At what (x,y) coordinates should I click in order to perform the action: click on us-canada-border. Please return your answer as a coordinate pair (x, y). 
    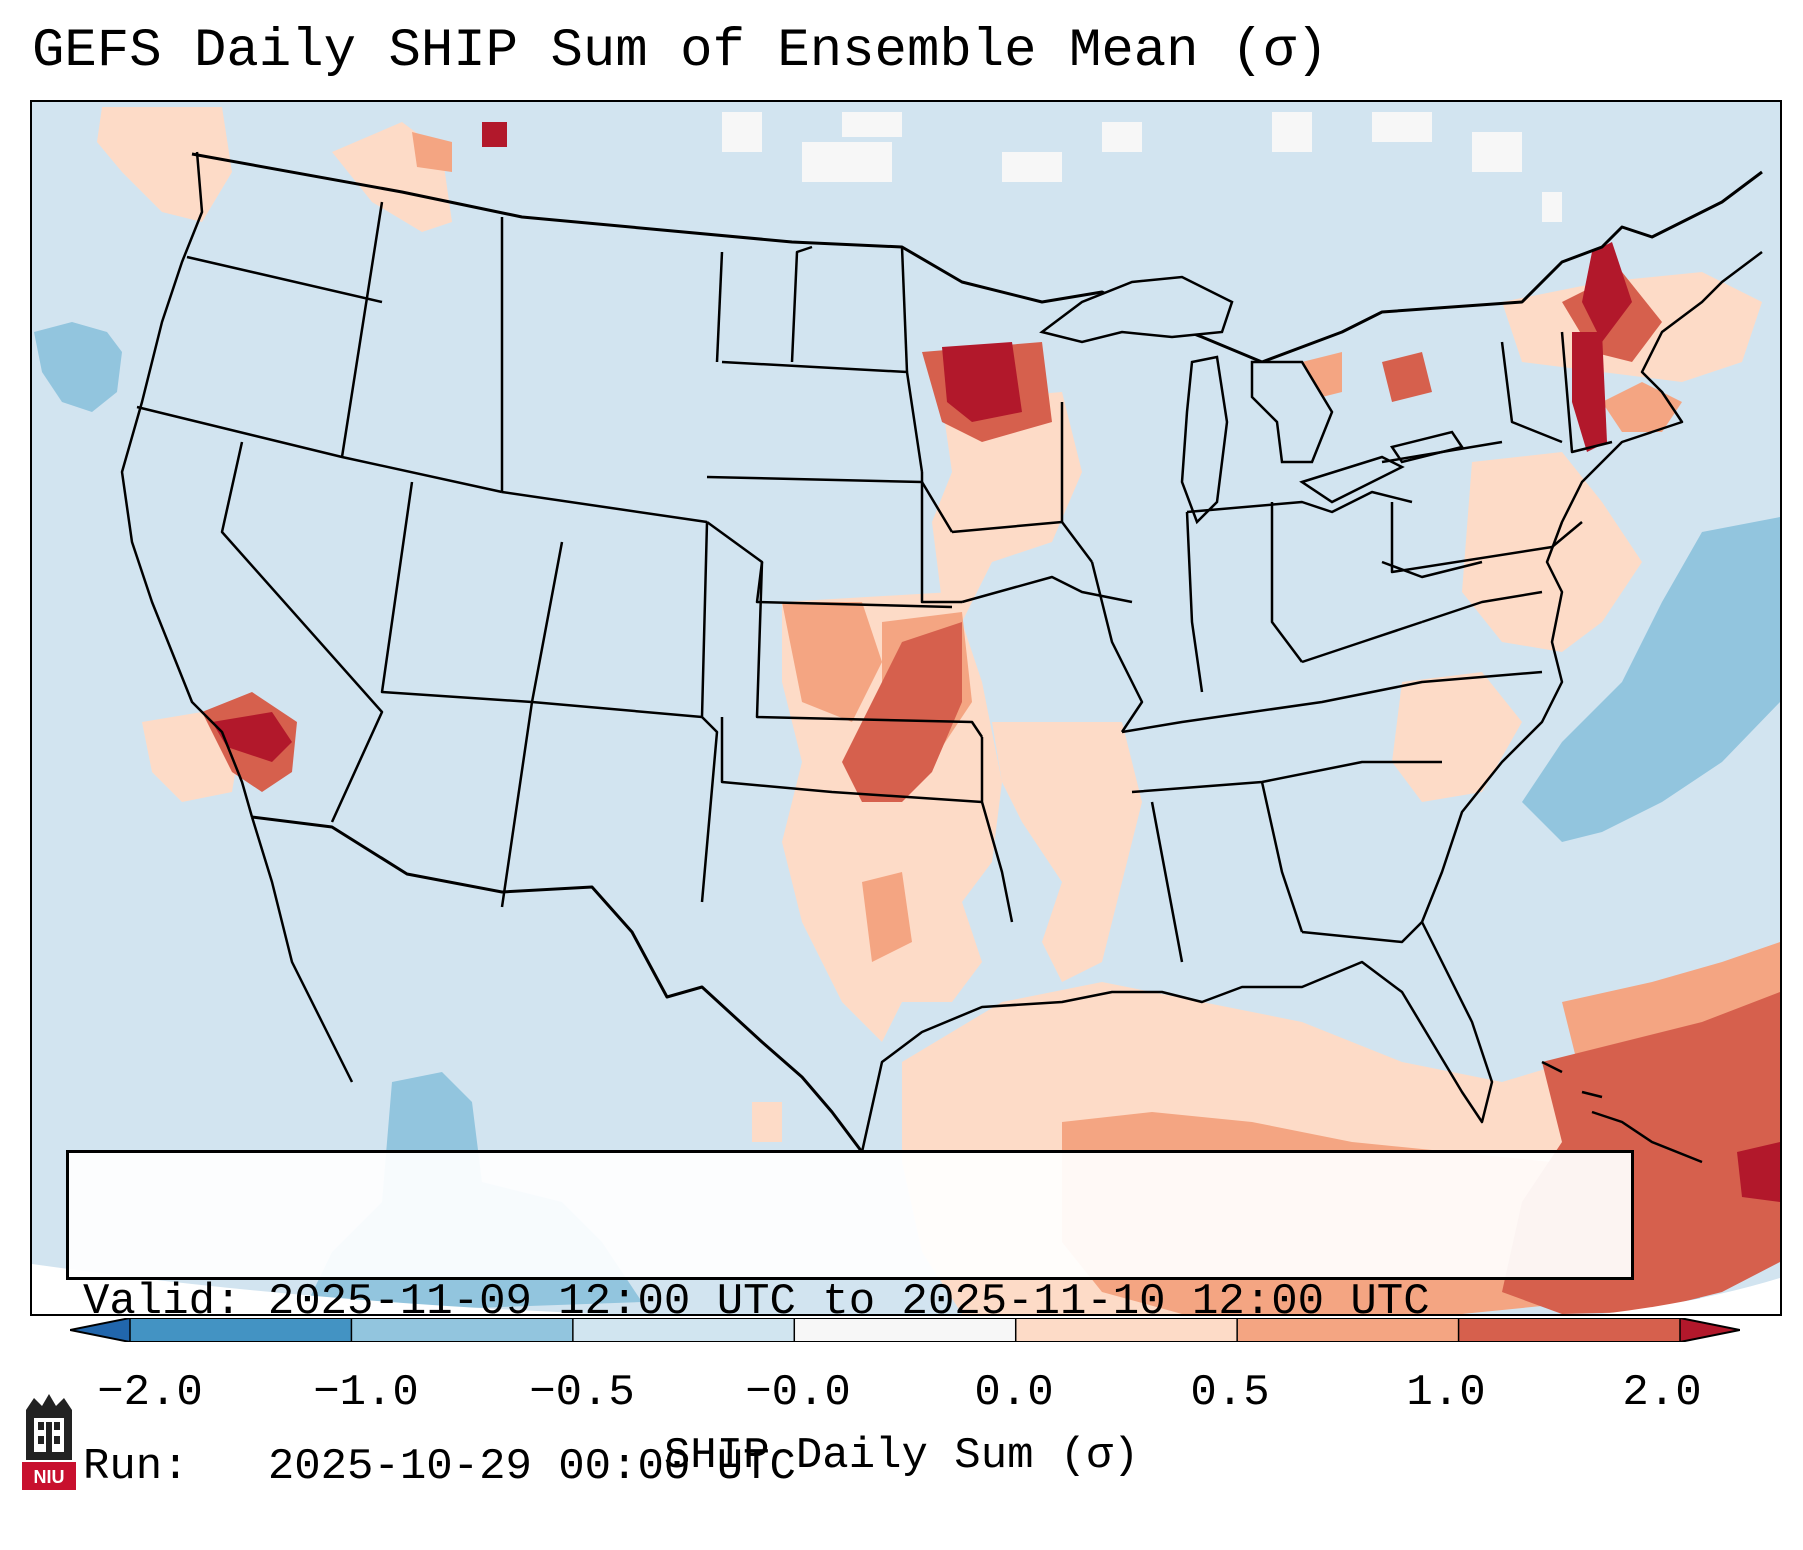
    Looking at the image, I should click on (977, 258).